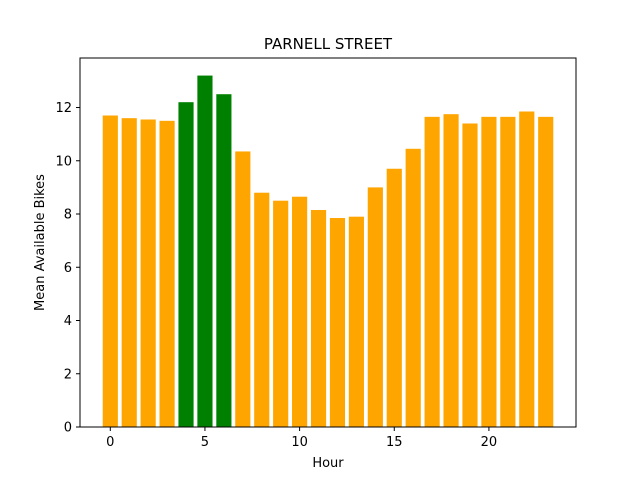 The height and width of the screenshot is (480, 640). What do you see at coordinates (205, 442) in the screenshot?
I see `x-tick-label: 5` at bounding box center [205, 442].